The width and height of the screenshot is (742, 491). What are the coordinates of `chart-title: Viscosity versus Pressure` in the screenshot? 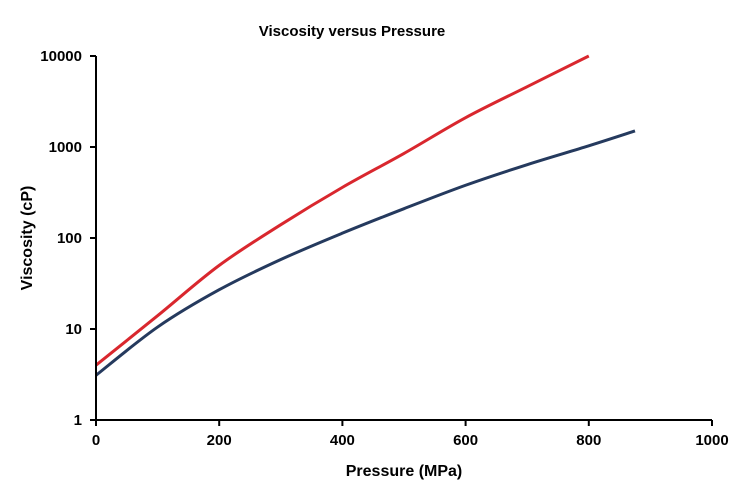 It's located at (352, 31).